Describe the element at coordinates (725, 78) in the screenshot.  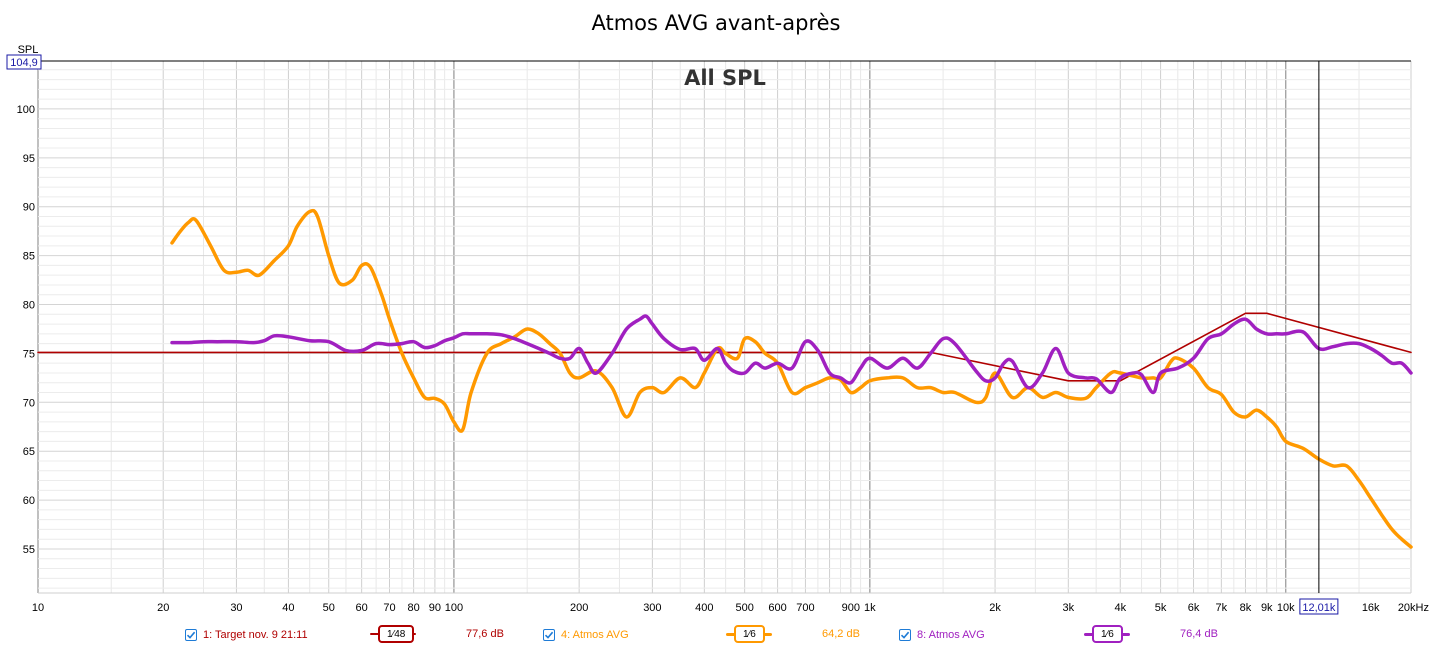
I see `chart-annotation: All SPL` at that location.